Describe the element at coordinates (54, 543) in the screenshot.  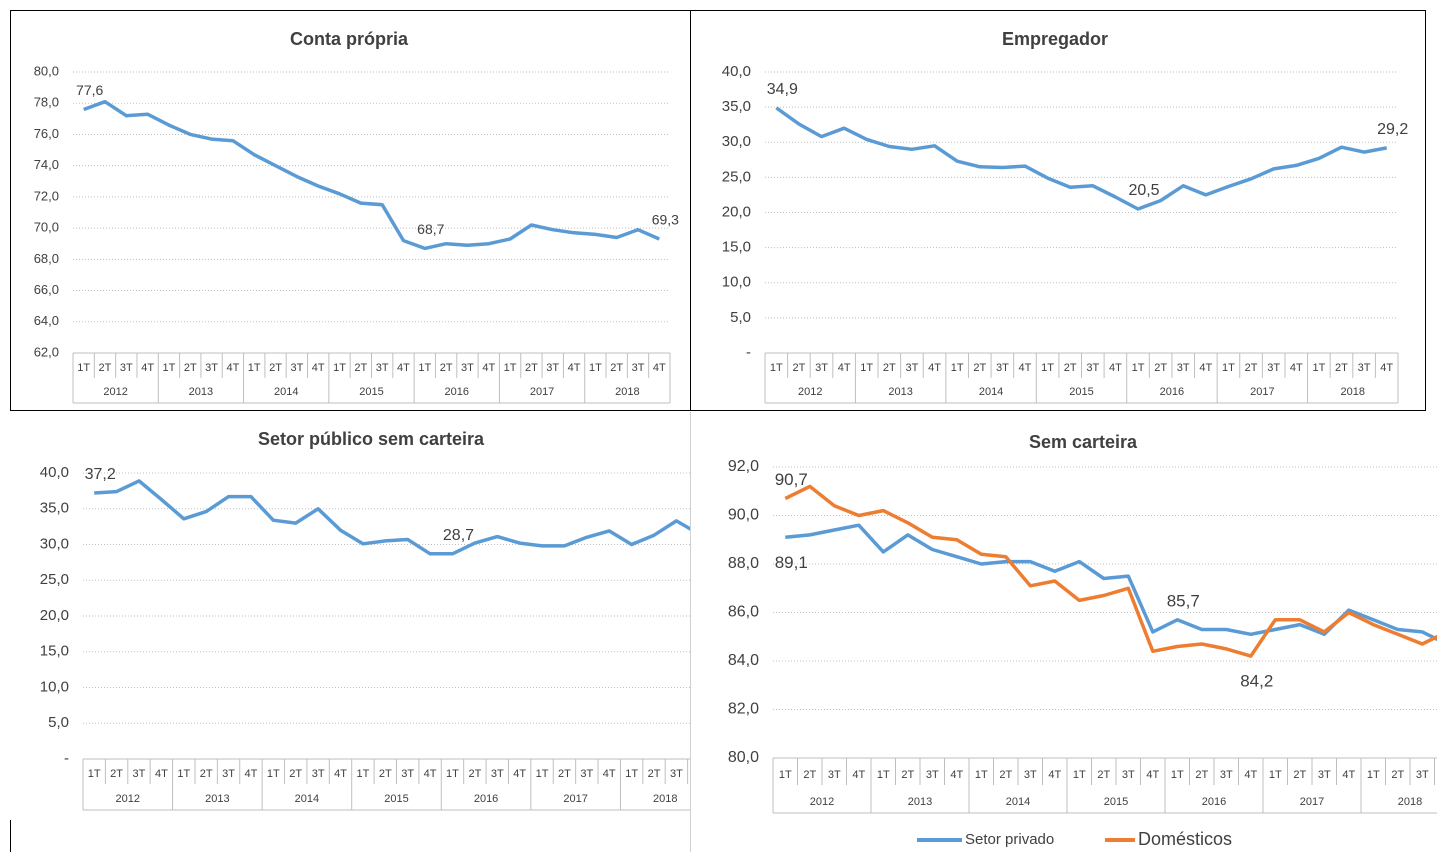
I see `y-tick-label: 30,0` at that location.